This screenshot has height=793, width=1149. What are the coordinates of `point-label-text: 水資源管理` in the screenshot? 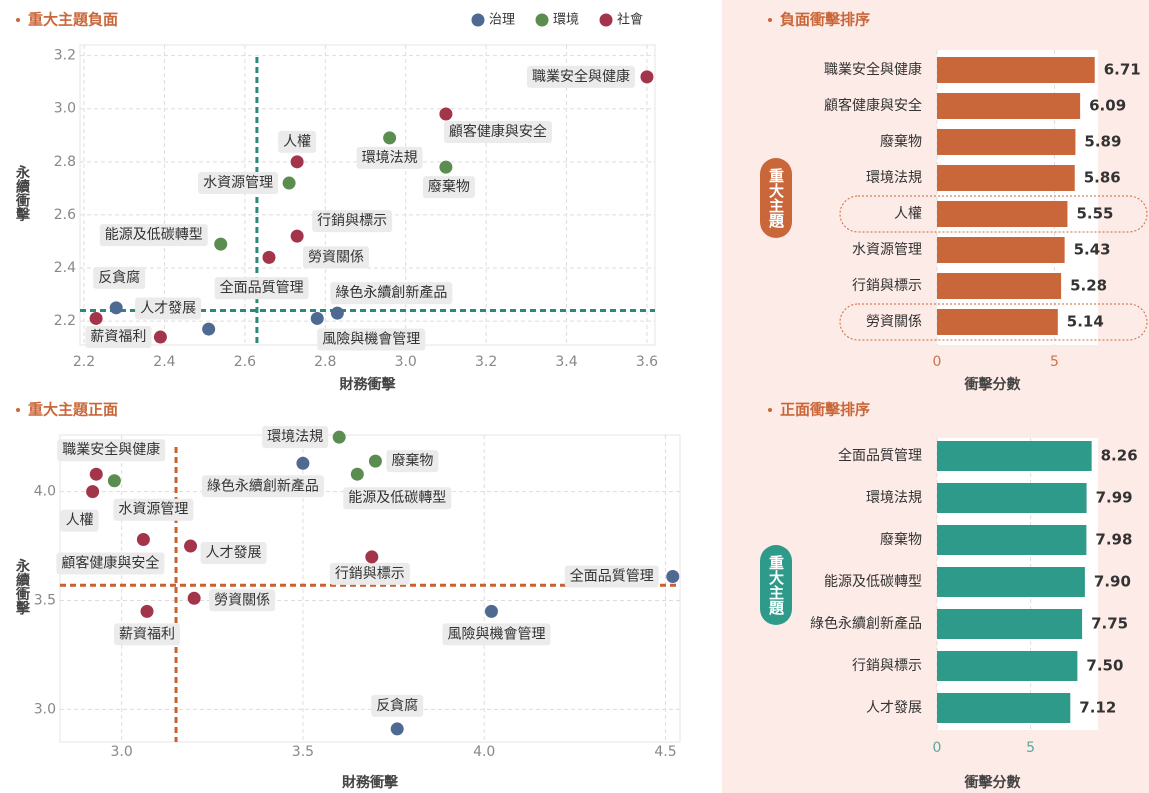 It's located at (238, 183).